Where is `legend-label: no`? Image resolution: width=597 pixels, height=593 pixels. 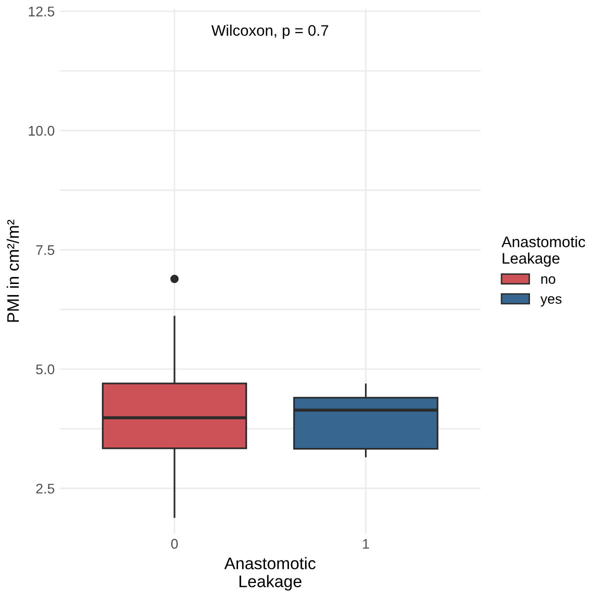
legend-label: no is located at coordinates (548, 280).